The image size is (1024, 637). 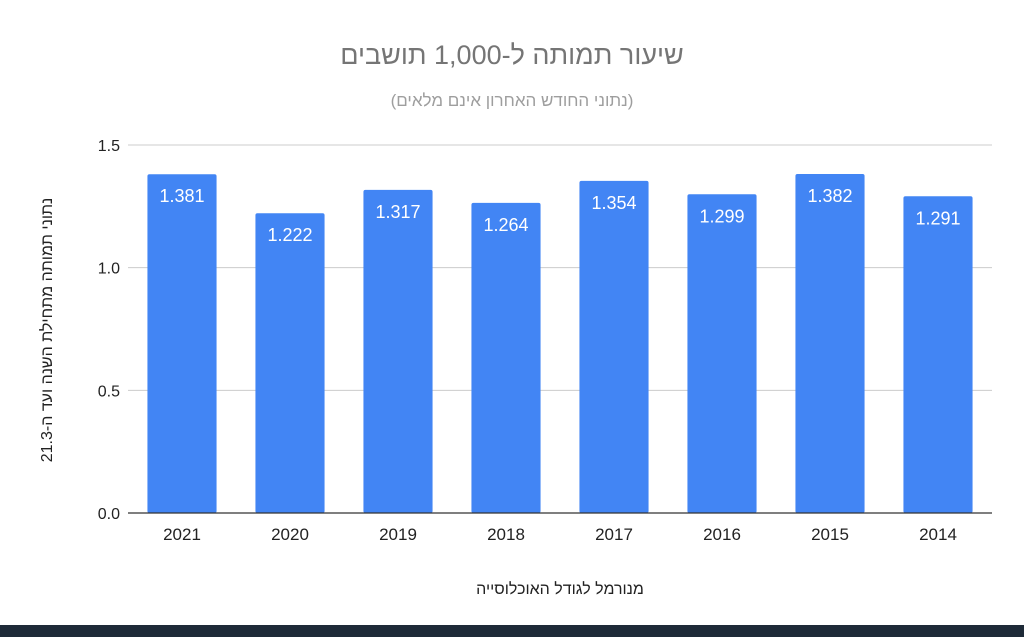 What do you see at coordinates (109, 269) in the screenshot?
I see `y-tick-label: 1.0` at bounding box center [109, 269].